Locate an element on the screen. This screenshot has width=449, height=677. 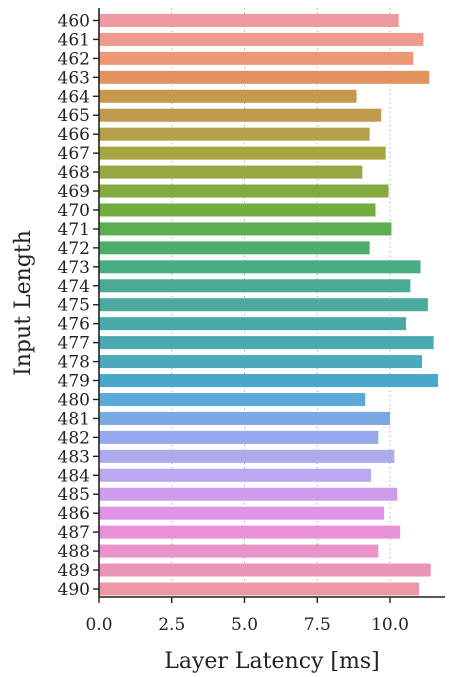
y-tick-label: 481 is located at coordinates (74, 419).